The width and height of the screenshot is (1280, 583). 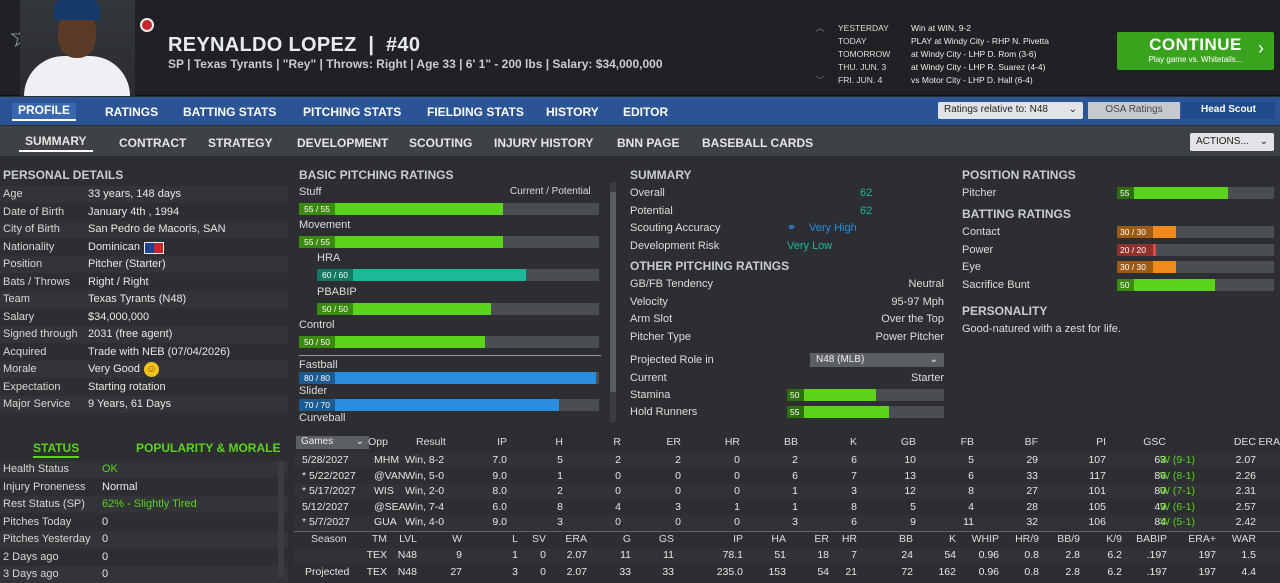 What do you see at coordinates (1177, 475) in the screenshot?
I see `table-cell: W (8-1)` at bounding box center [1177, 475].